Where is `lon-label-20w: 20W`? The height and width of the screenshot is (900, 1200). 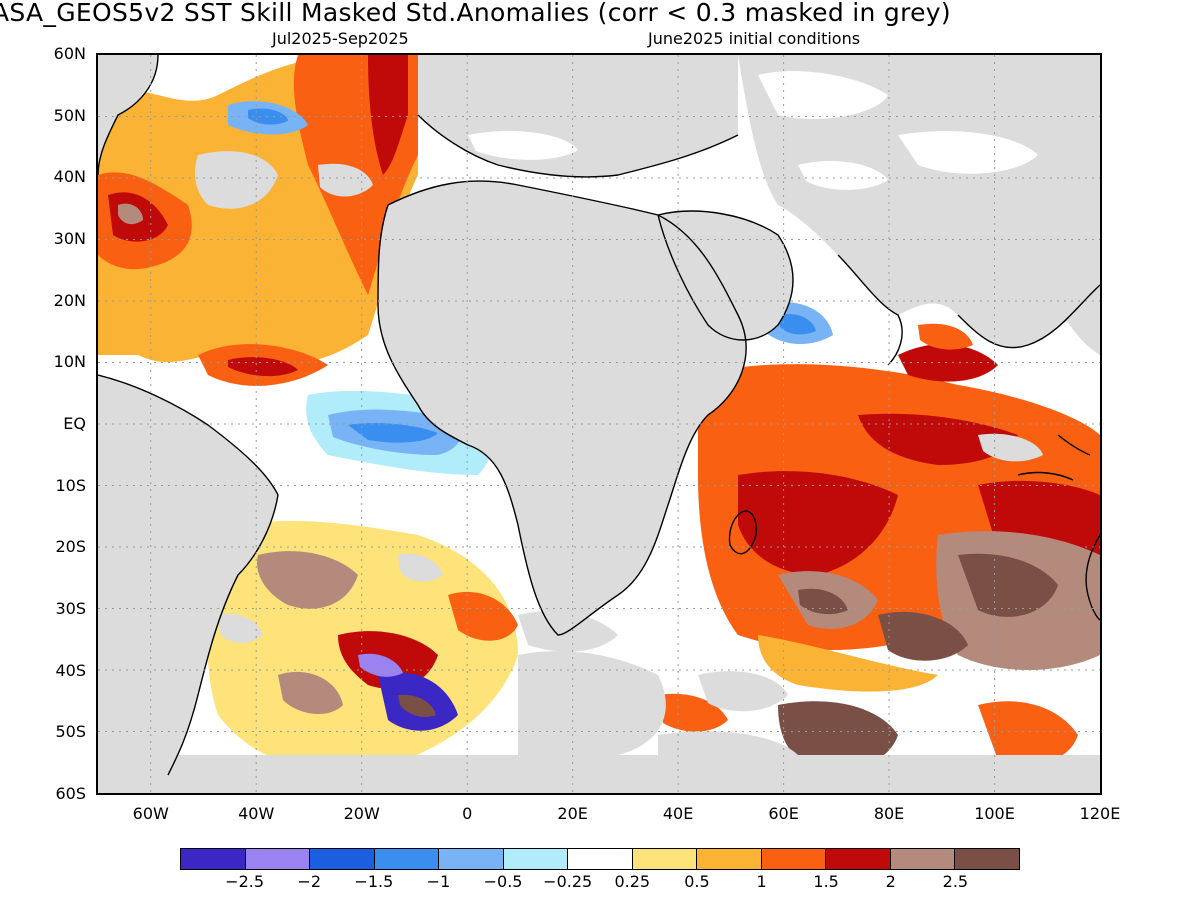
lon-label-20w: 20W is located at coordinates (361, 813).